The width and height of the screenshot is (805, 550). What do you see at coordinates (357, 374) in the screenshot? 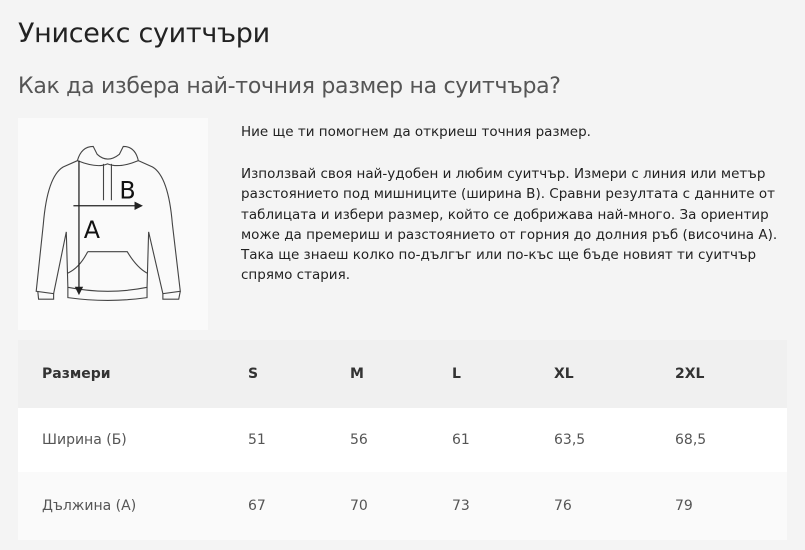
I see `header-cell: M` at bounding box center [357, 374].